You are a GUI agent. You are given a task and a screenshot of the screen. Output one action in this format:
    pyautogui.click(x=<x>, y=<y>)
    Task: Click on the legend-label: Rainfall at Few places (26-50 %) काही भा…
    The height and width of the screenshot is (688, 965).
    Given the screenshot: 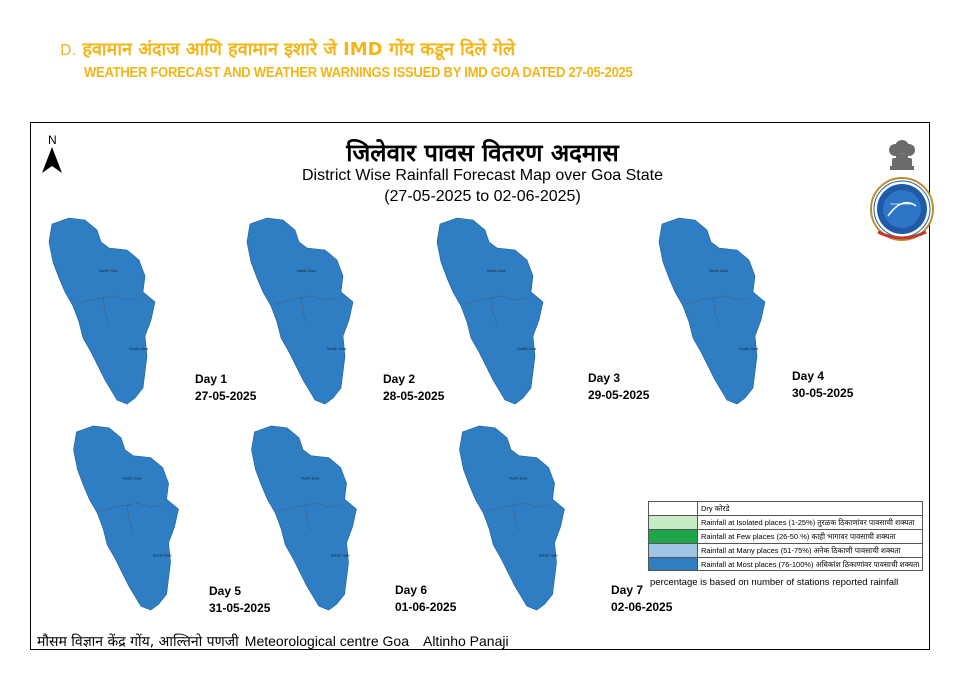 What is the action you would take?
    pyautogui.click(x=798, y=536)
    